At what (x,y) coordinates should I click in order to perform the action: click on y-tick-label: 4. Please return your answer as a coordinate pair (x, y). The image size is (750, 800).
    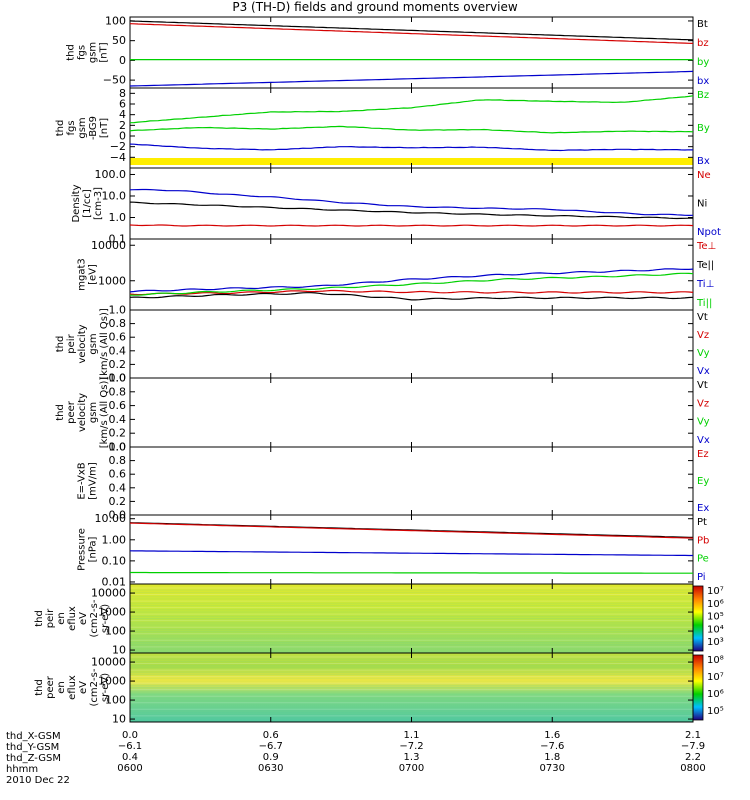
    Looking at the image, I should click on (122, 114).